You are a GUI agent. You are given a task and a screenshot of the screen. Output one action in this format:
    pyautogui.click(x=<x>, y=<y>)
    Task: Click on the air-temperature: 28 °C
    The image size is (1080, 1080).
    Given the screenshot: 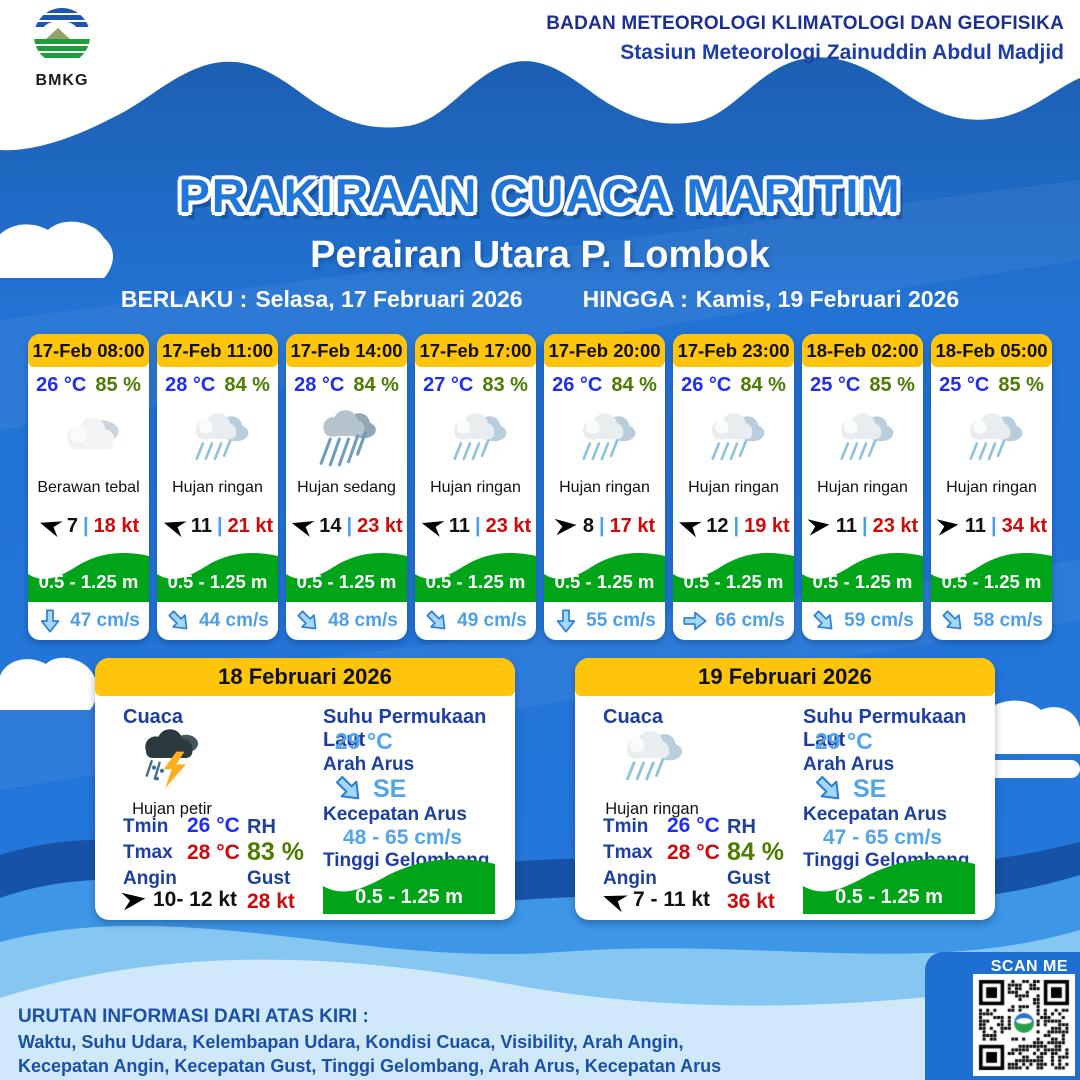 What is the action you would take?
    pyautogui.click(x=190, y=384)
    